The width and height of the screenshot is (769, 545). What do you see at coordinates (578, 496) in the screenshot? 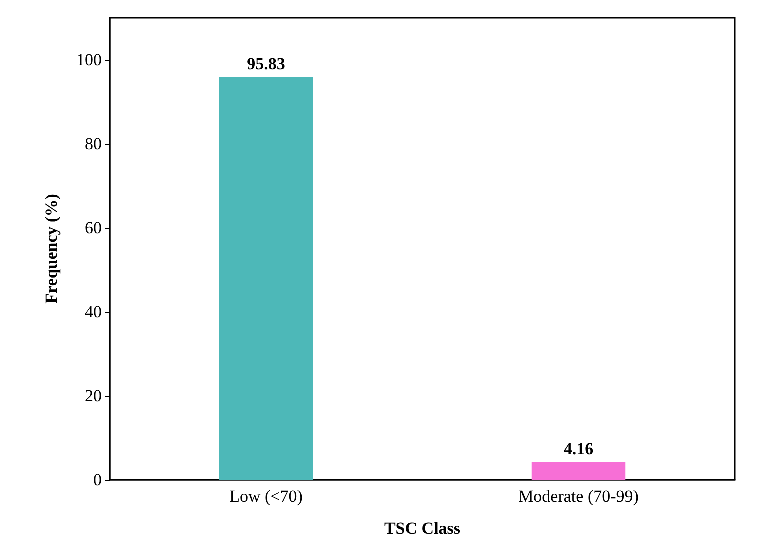
I see `x-tick-label: Moderate (70-99)` at bounding box center [578, 496].